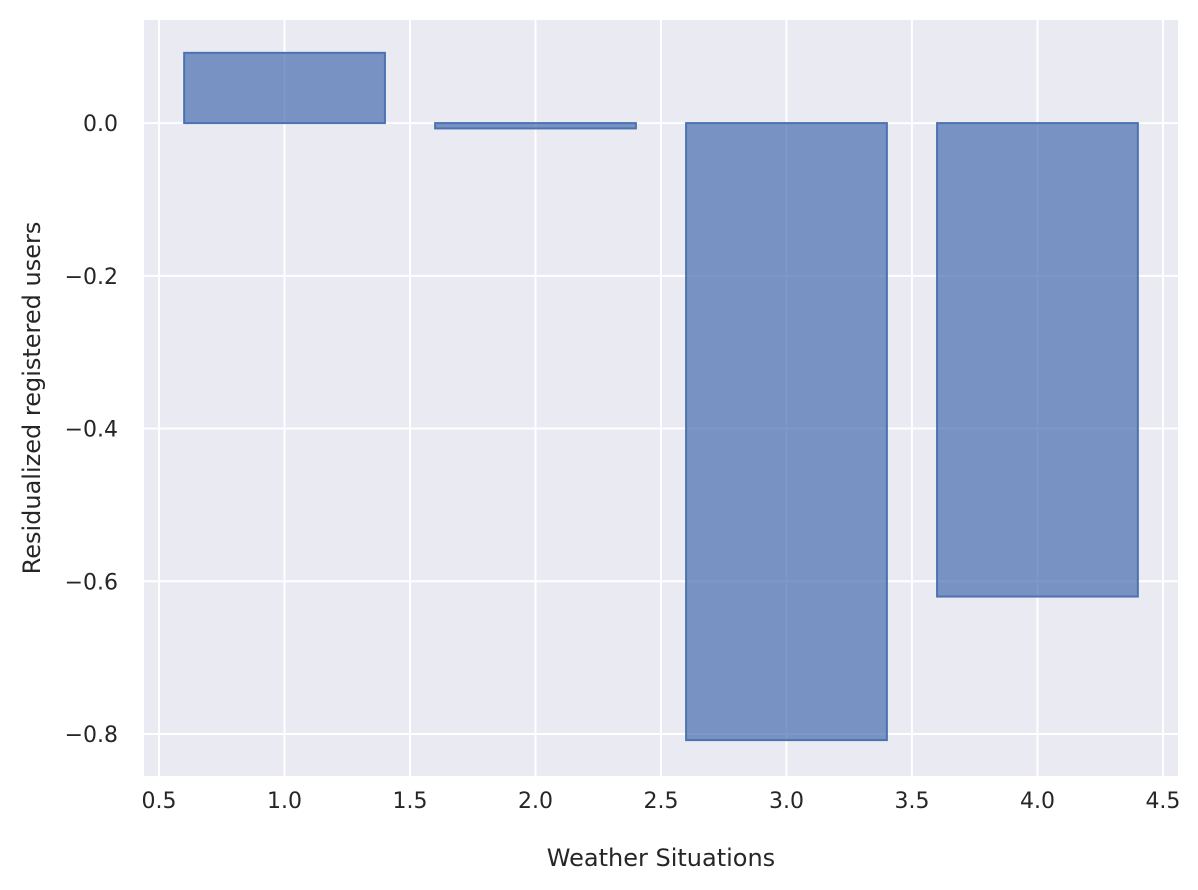  I want to click on x-tick-label: 1.5, so click(410, 801).